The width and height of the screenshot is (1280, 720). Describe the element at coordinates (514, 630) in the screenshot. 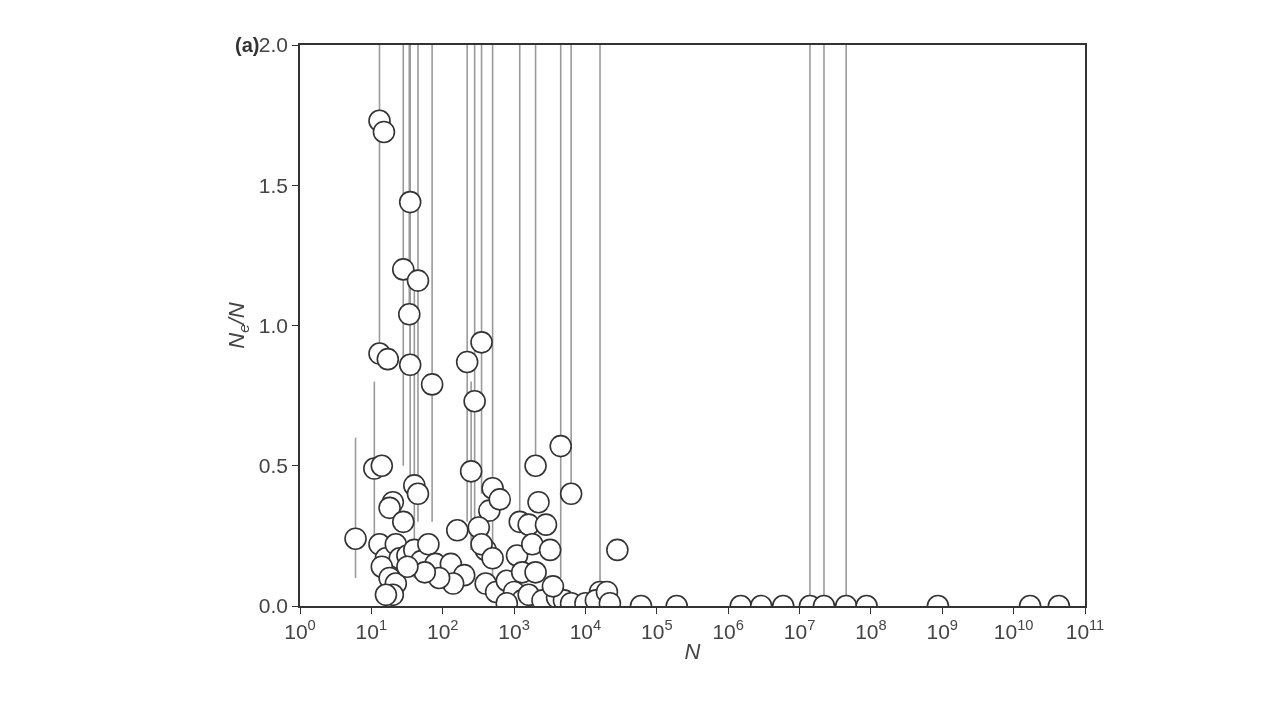

I see `x-tick-label: 10$^{3}$` at that location.